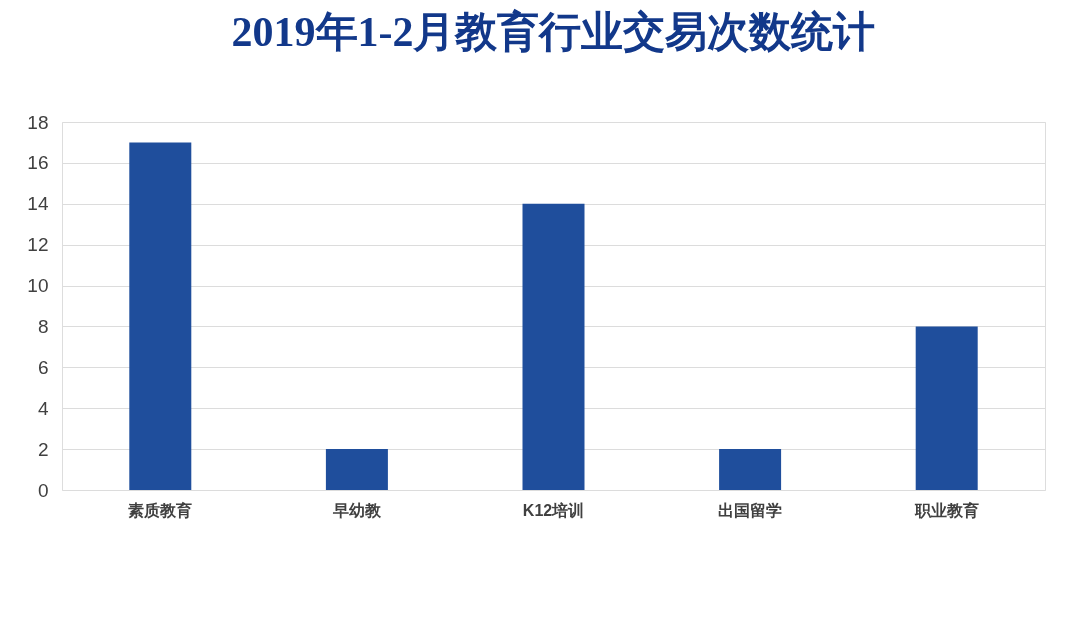 This screenshot has width=1080, height=625. Describe the element at coordinates (553, 510) in the screenshot. I see `x-tick-label: K12培训` at that location.